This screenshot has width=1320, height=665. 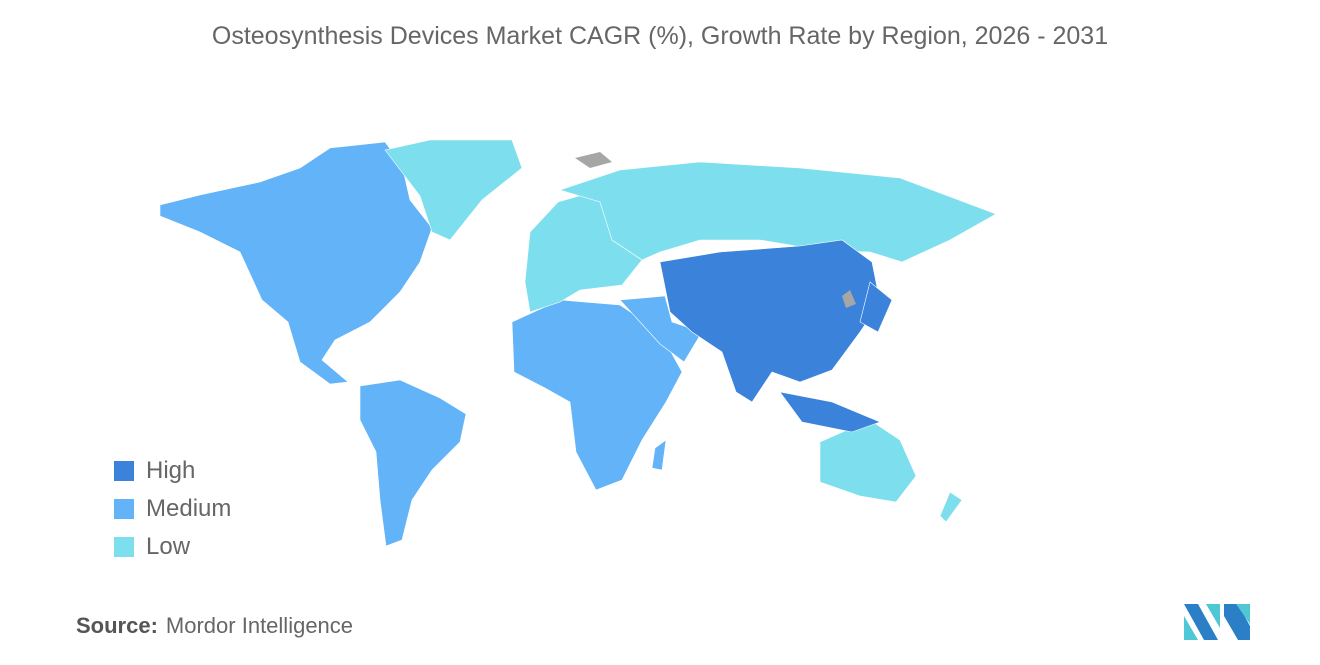 What do you see at coordinates (259, 625) in the screenshot?
I see `source-value: Mordor Intelligence` at bounding box center [259, 625].